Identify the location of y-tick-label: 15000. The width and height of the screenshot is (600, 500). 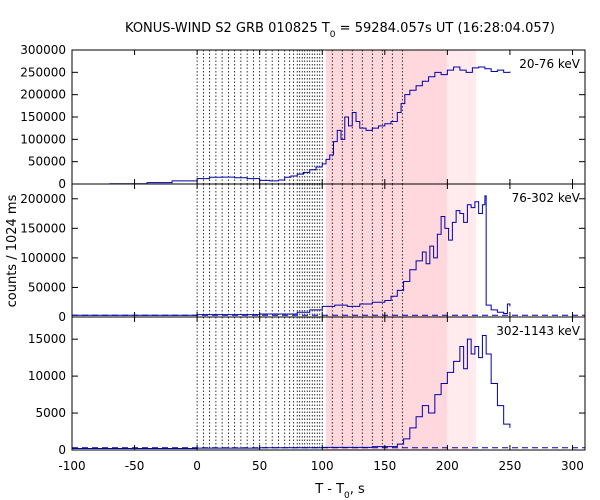
(47, 339).